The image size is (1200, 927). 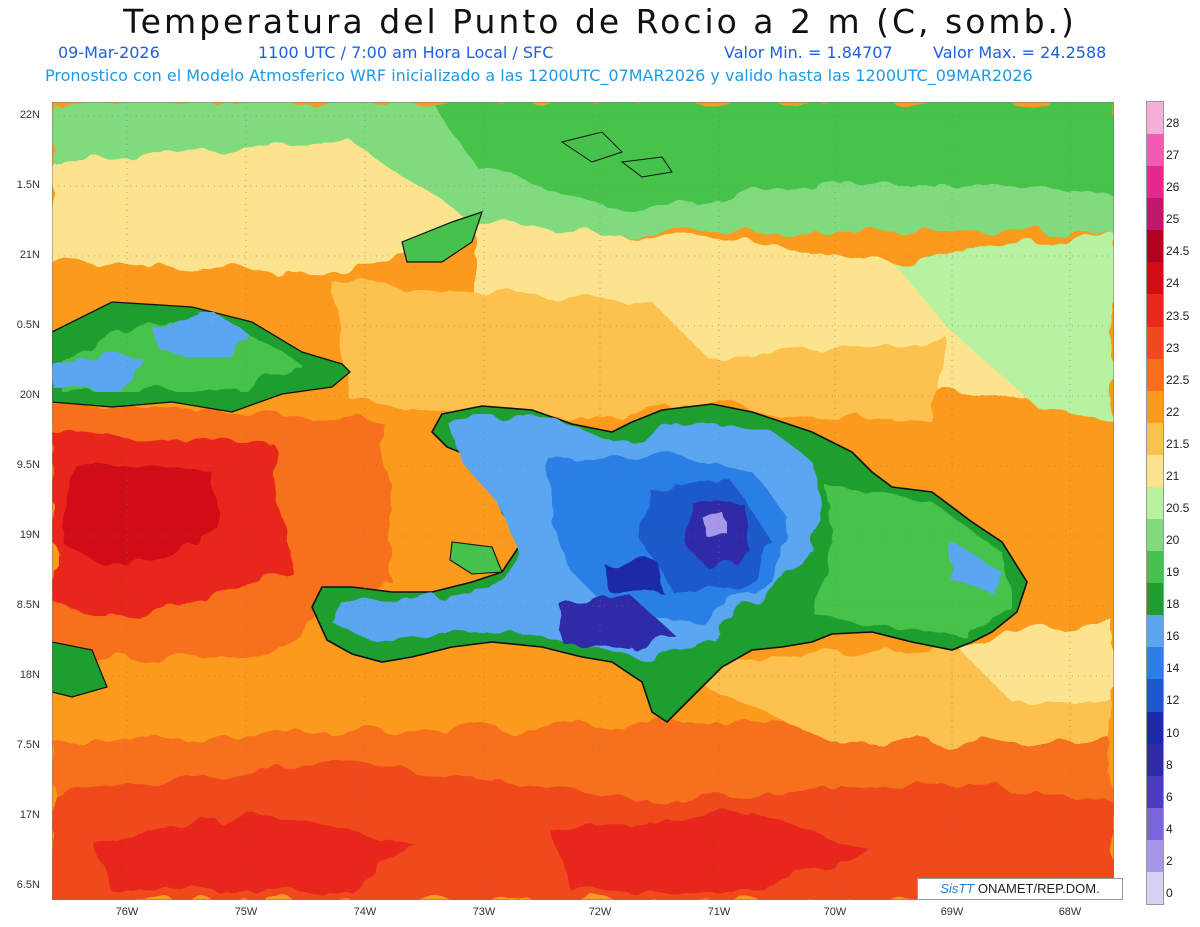 What do you see at coordinates (484, 912) in the screenshot?
I see `lon-label: 73W` at bounding box center [484, 912].